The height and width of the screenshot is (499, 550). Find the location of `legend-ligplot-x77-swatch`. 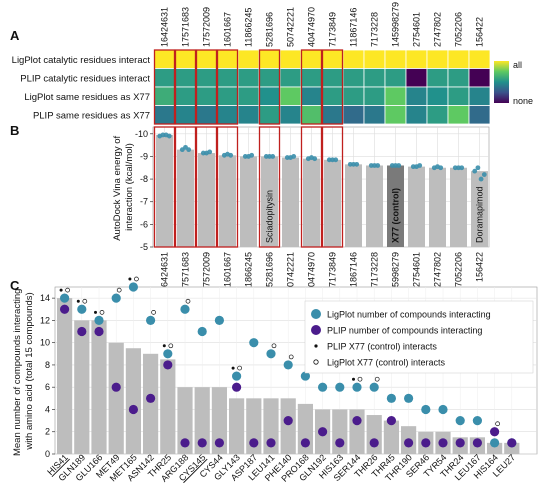

legend-ligplot-x77-swatch is located at coordinates (316, 362).